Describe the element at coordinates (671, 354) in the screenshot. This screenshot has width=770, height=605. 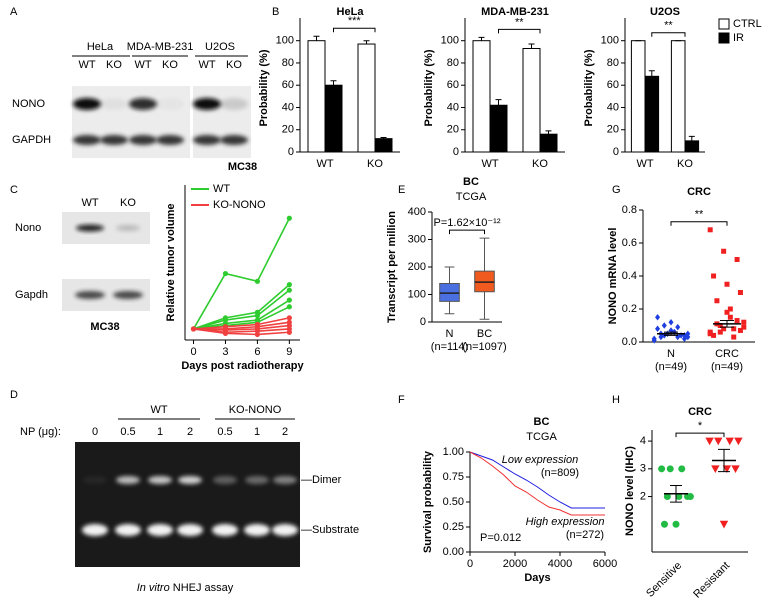
I see `x-tick-label: N` at that location.